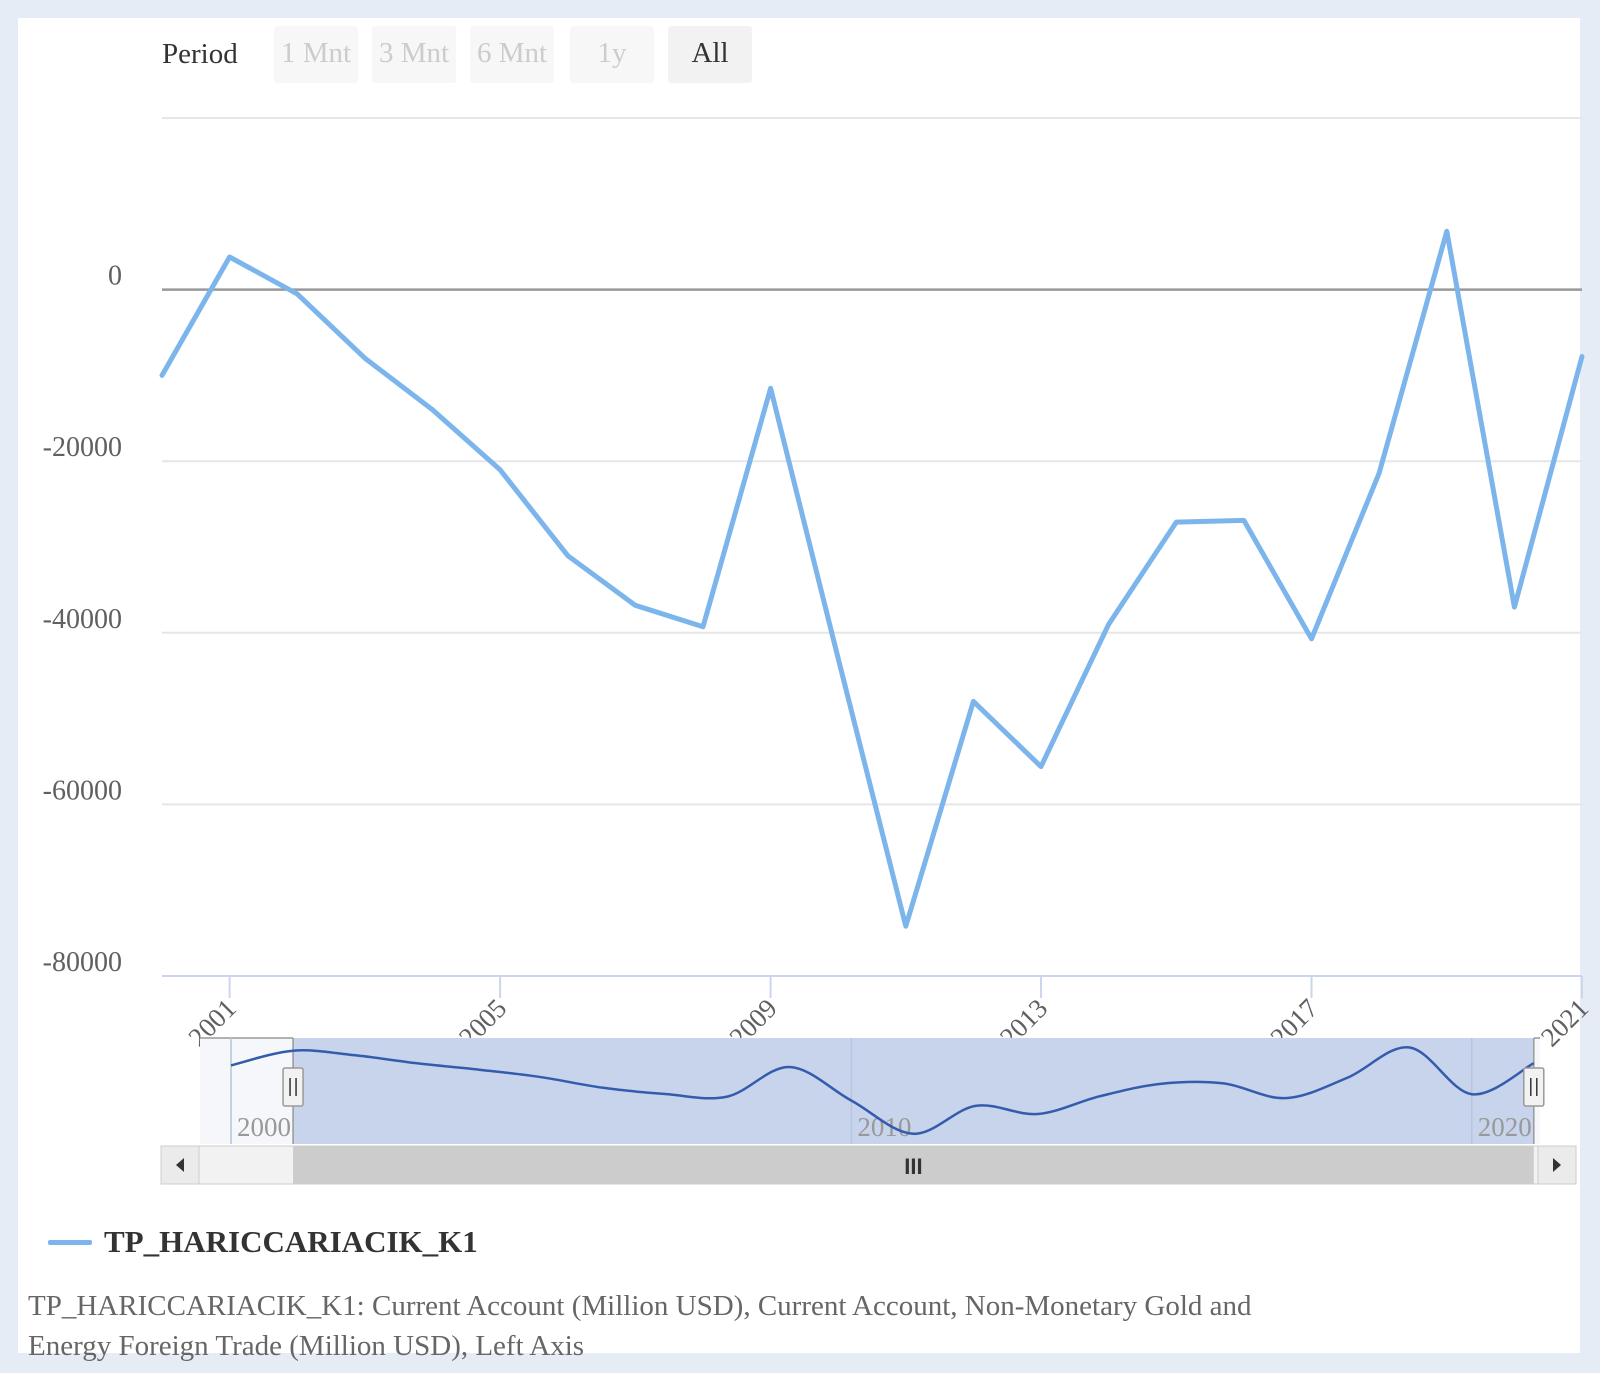  I want to click on scrollbar: III, so click(868, 1165).